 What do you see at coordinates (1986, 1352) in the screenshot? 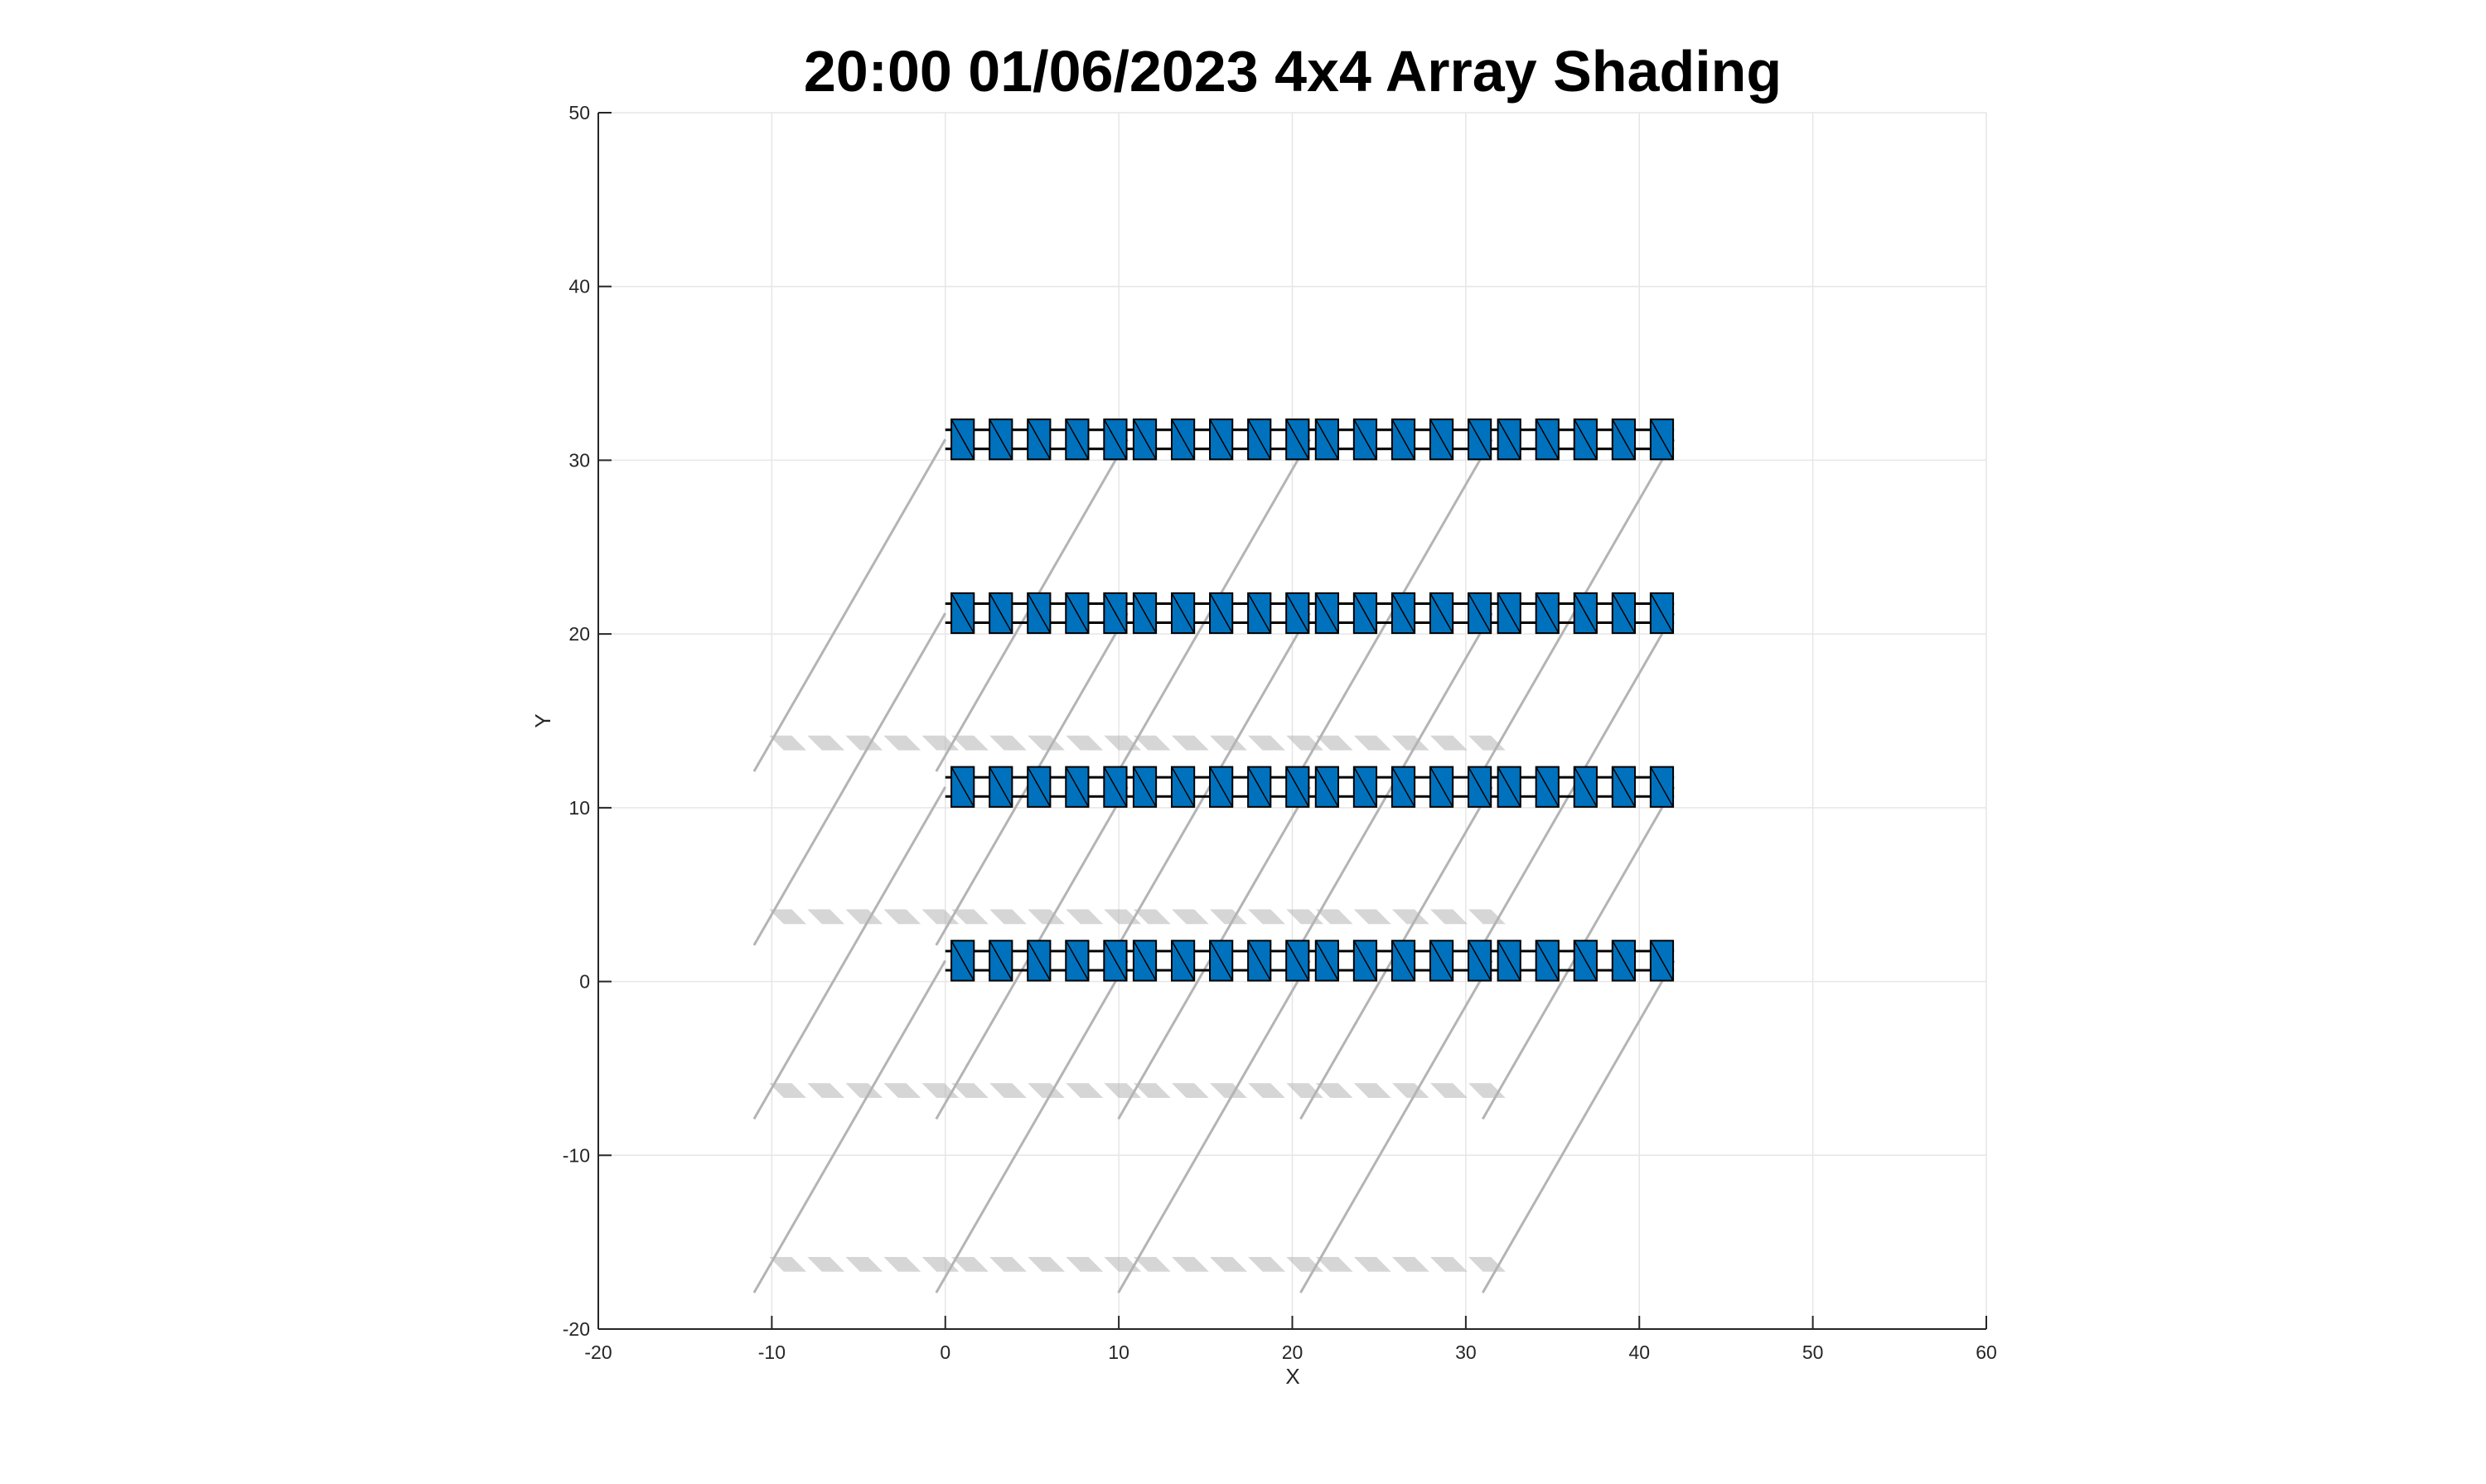
I see `x-tick-label: 60` at bounding box center [1986, 1352].